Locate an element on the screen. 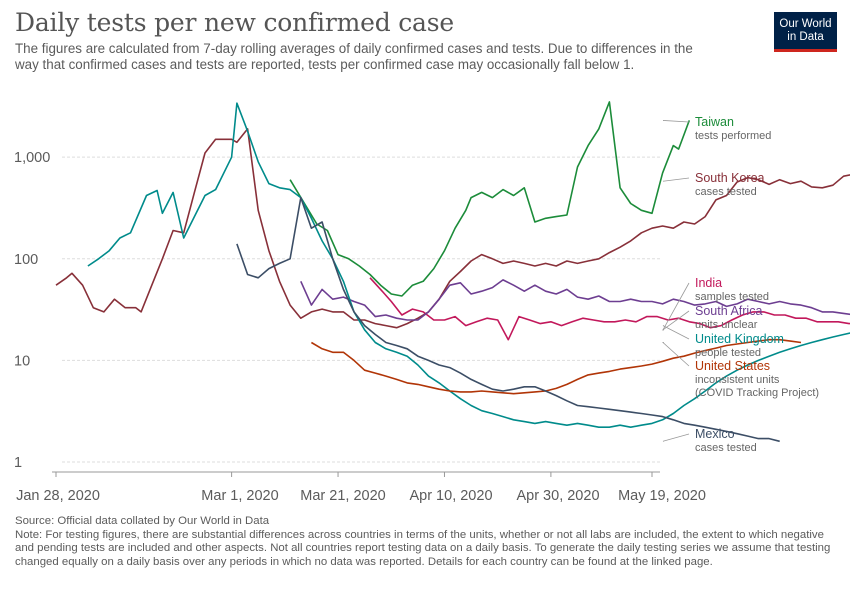 The width and height of the screenshot is (850, 600). series-line-south-africa is located at coordinates (575, 304).